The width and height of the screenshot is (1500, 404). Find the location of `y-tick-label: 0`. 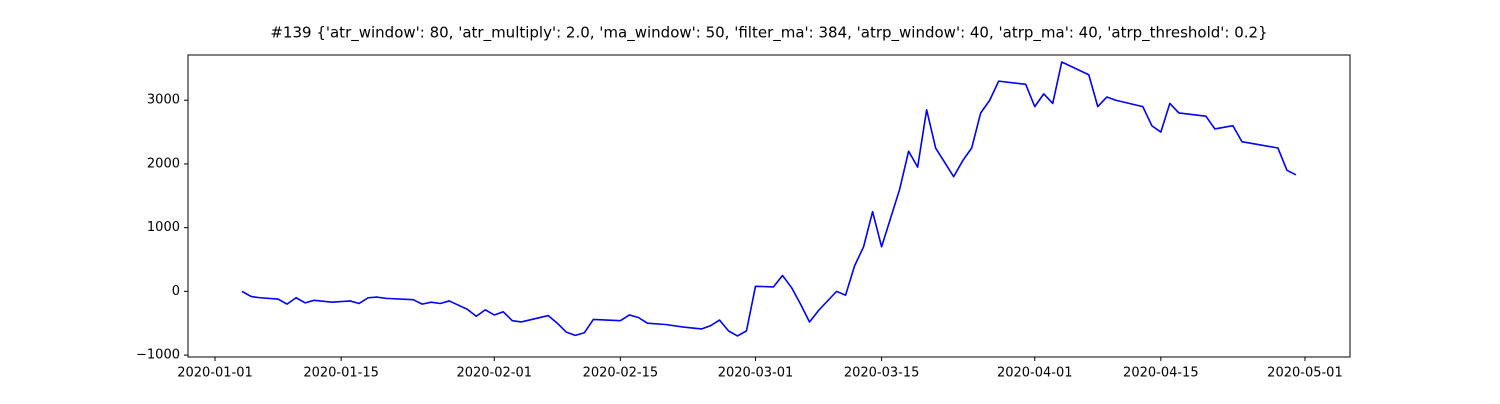

y-tick-label: 0 is located at coordinates (176, 291).